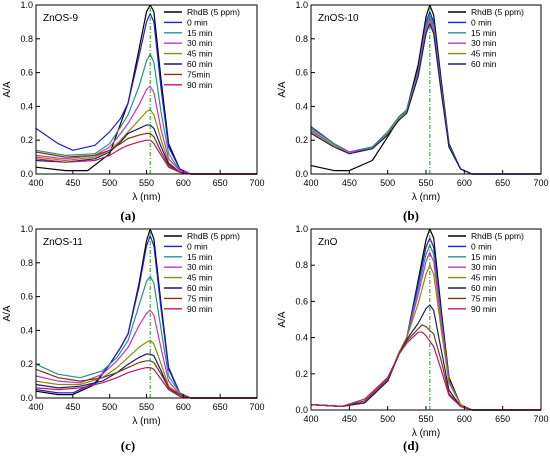 The height and width of the screenshot is (458, 550). I want to click on panel-tag-text: (d), so click(411, 445).